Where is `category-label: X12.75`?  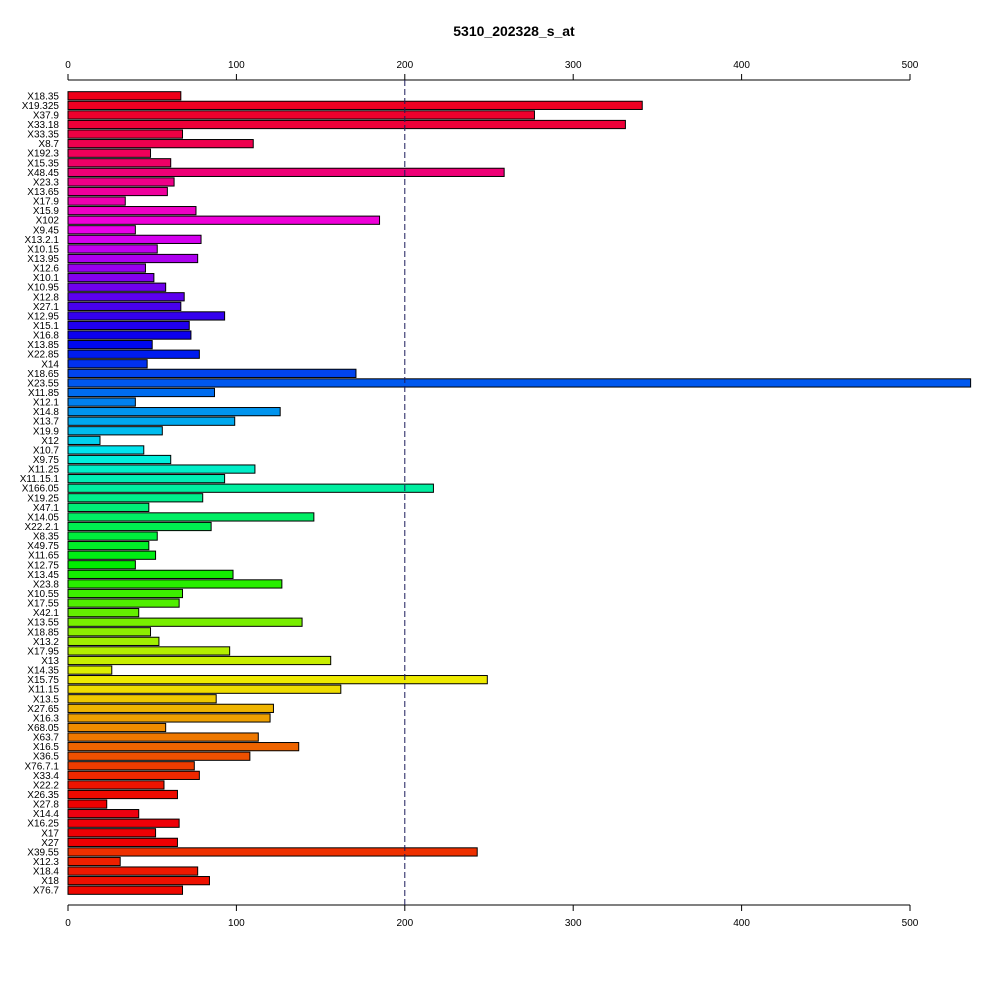
category-label: X12.75 is located at coordinates (43, 565).